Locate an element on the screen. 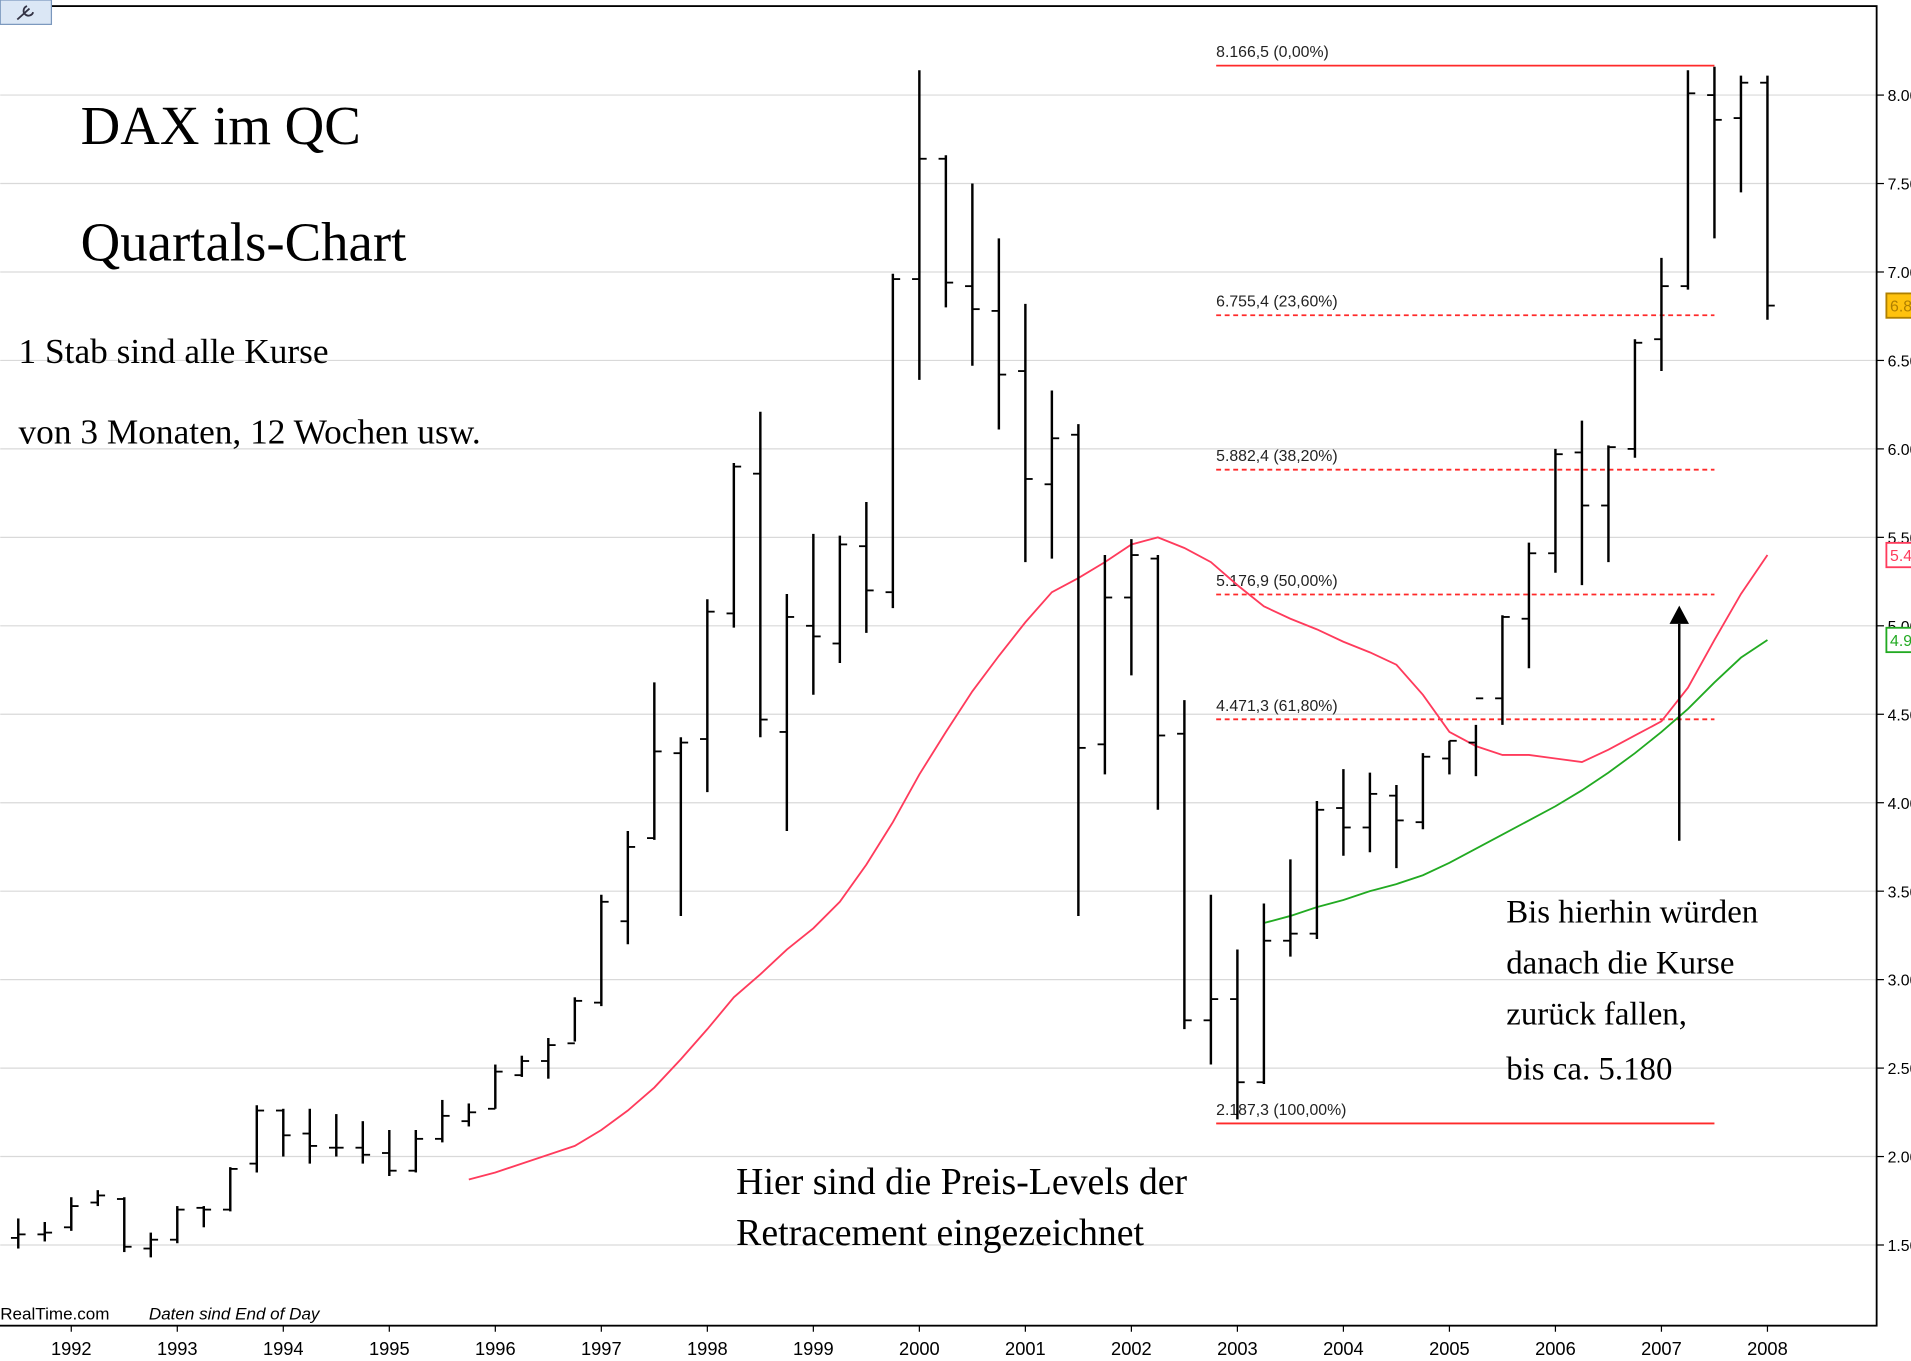 The width and height of the screenshot is (1911, 1361). y-tick-label: 2.000 is located at coordinates (1899, 1158).